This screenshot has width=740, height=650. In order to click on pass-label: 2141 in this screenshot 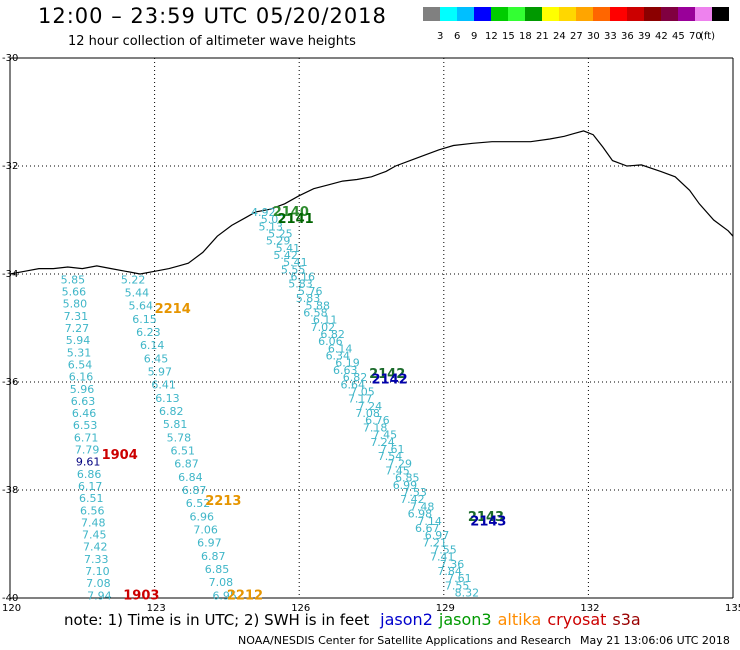, I will do `click(296, 219)`.